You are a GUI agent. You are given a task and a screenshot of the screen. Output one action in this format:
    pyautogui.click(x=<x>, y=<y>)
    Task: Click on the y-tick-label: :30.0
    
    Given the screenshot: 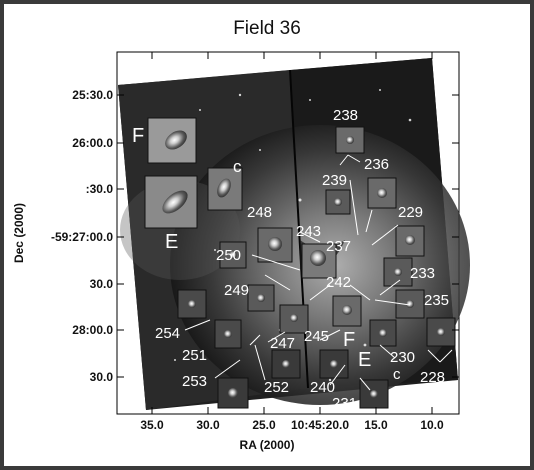 What is the action you would take?
    pyautogui.click(x=99, y=189)
    